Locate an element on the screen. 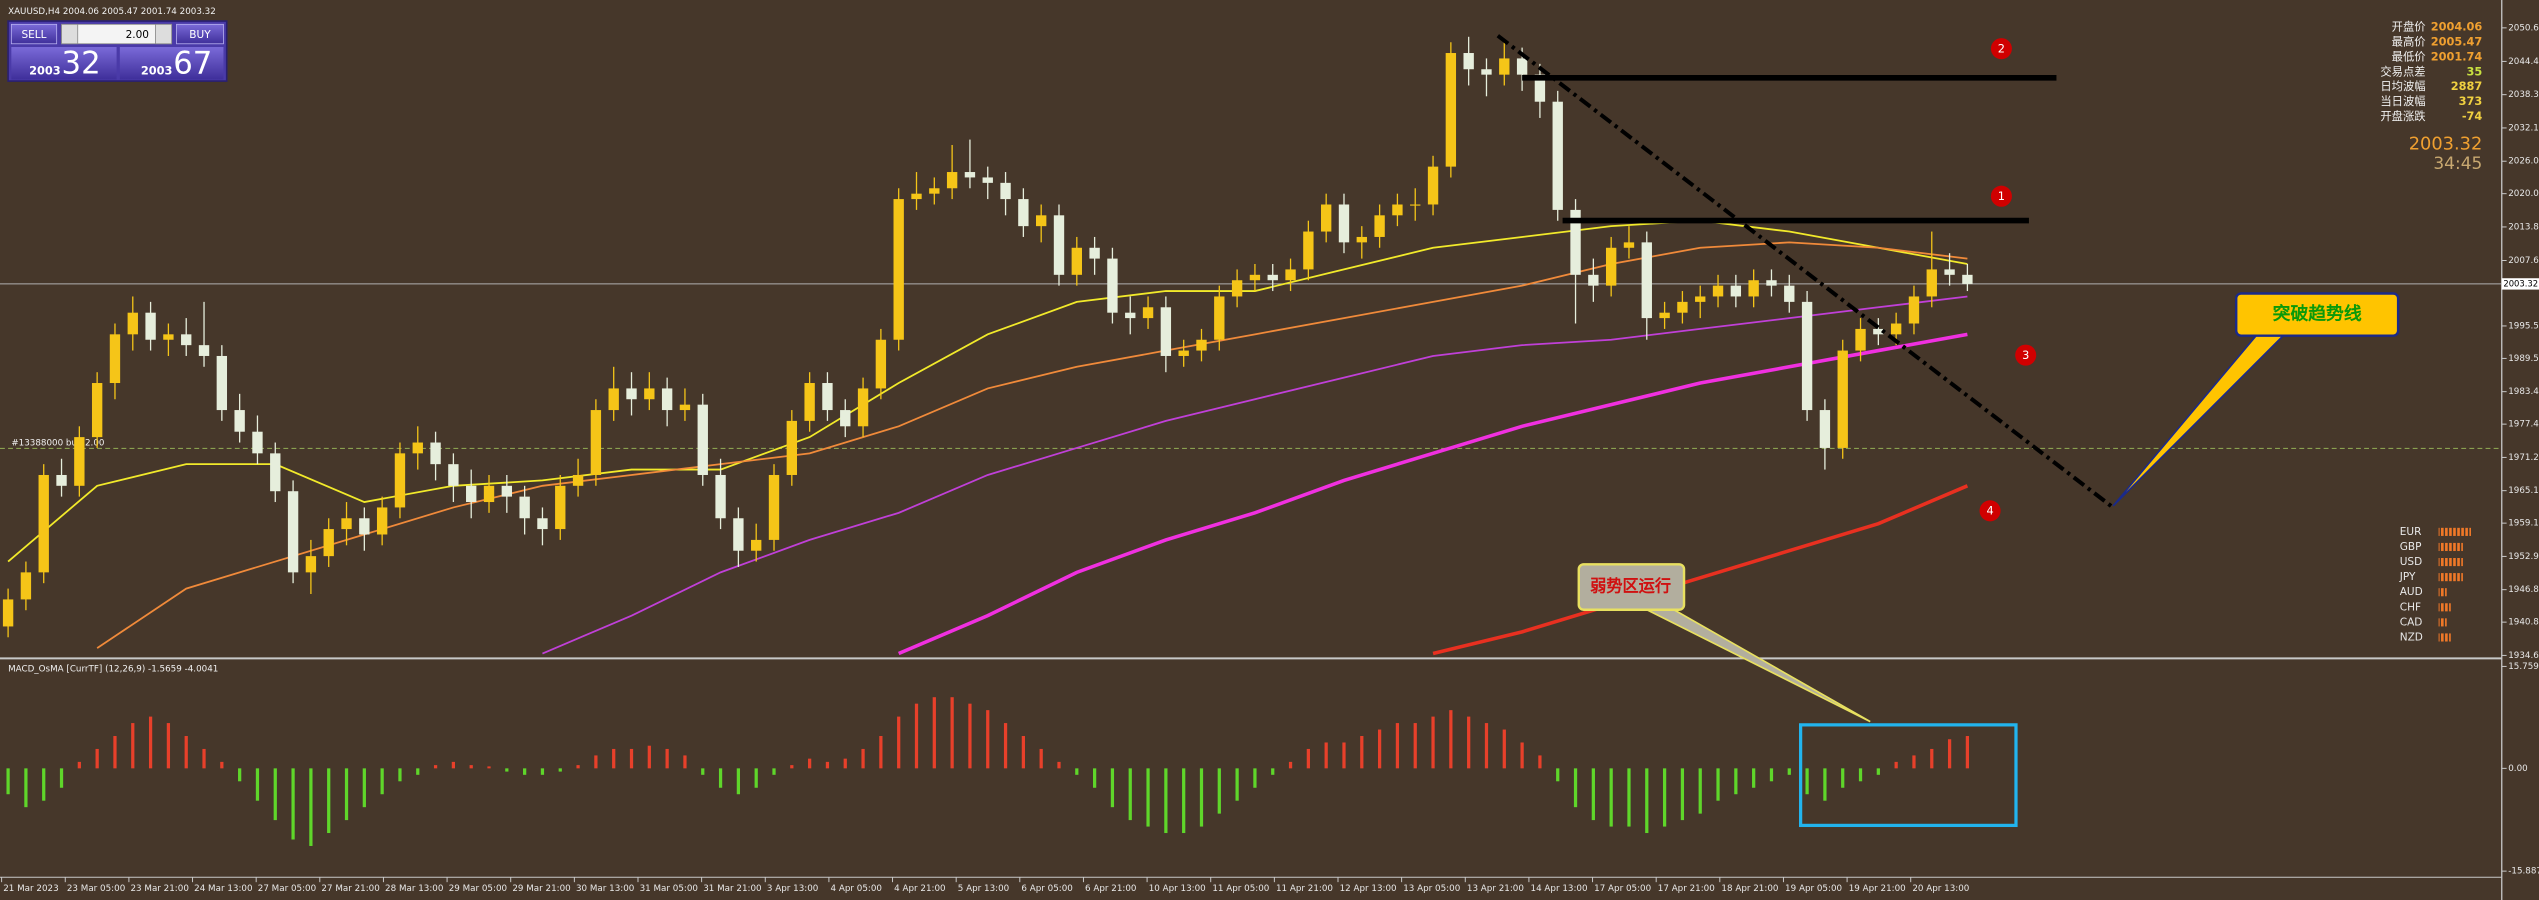 The width and height of the screenshot is (2539, 900). y-tick-label: -15.8871 is located at coordinates (2523, 872).